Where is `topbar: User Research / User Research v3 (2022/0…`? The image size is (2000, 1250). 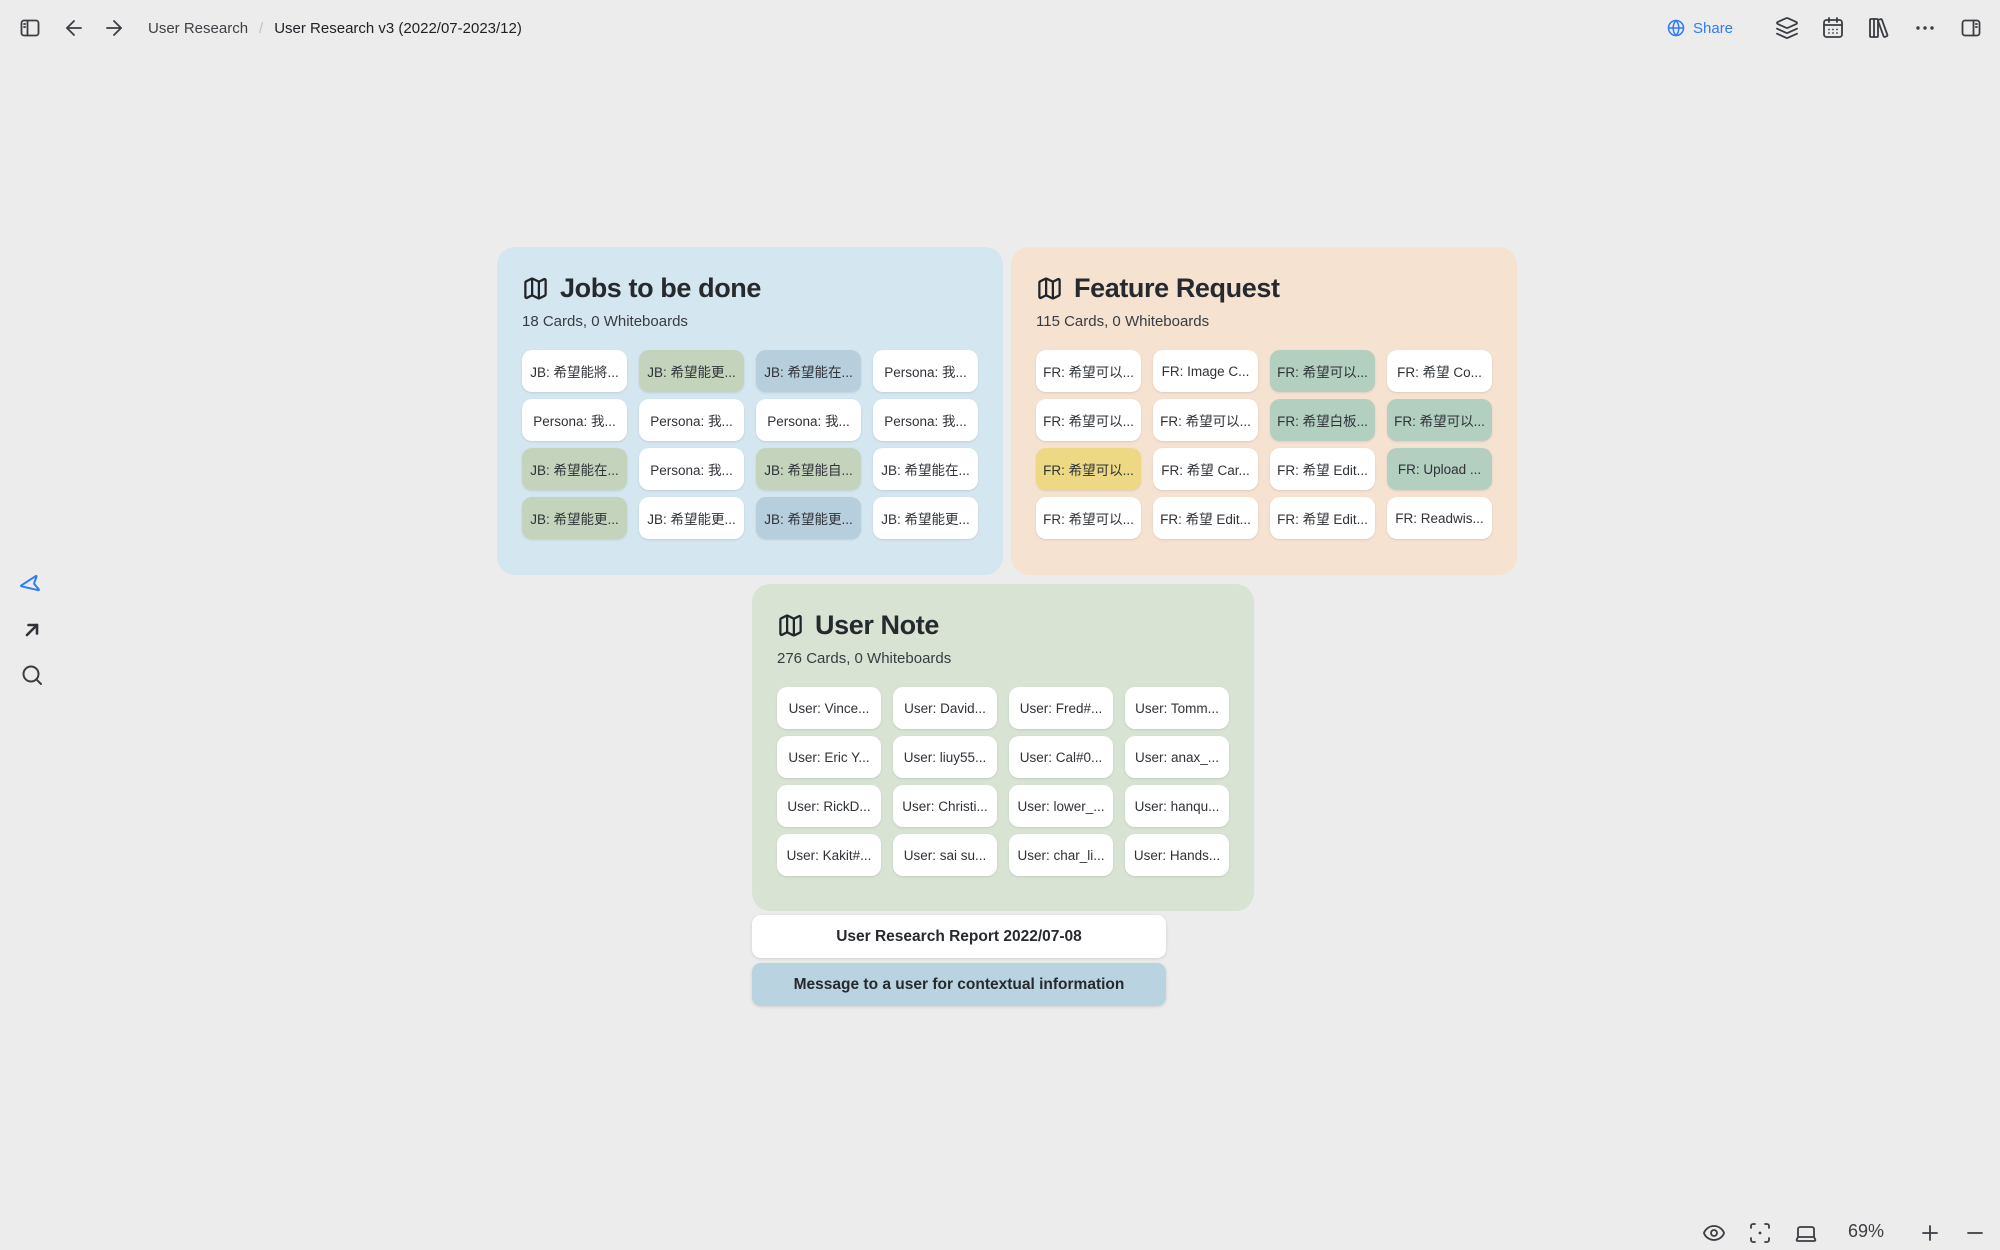 topbar: User Research / User Research v3 (2022/0… is located at coordinates (1000, 28).